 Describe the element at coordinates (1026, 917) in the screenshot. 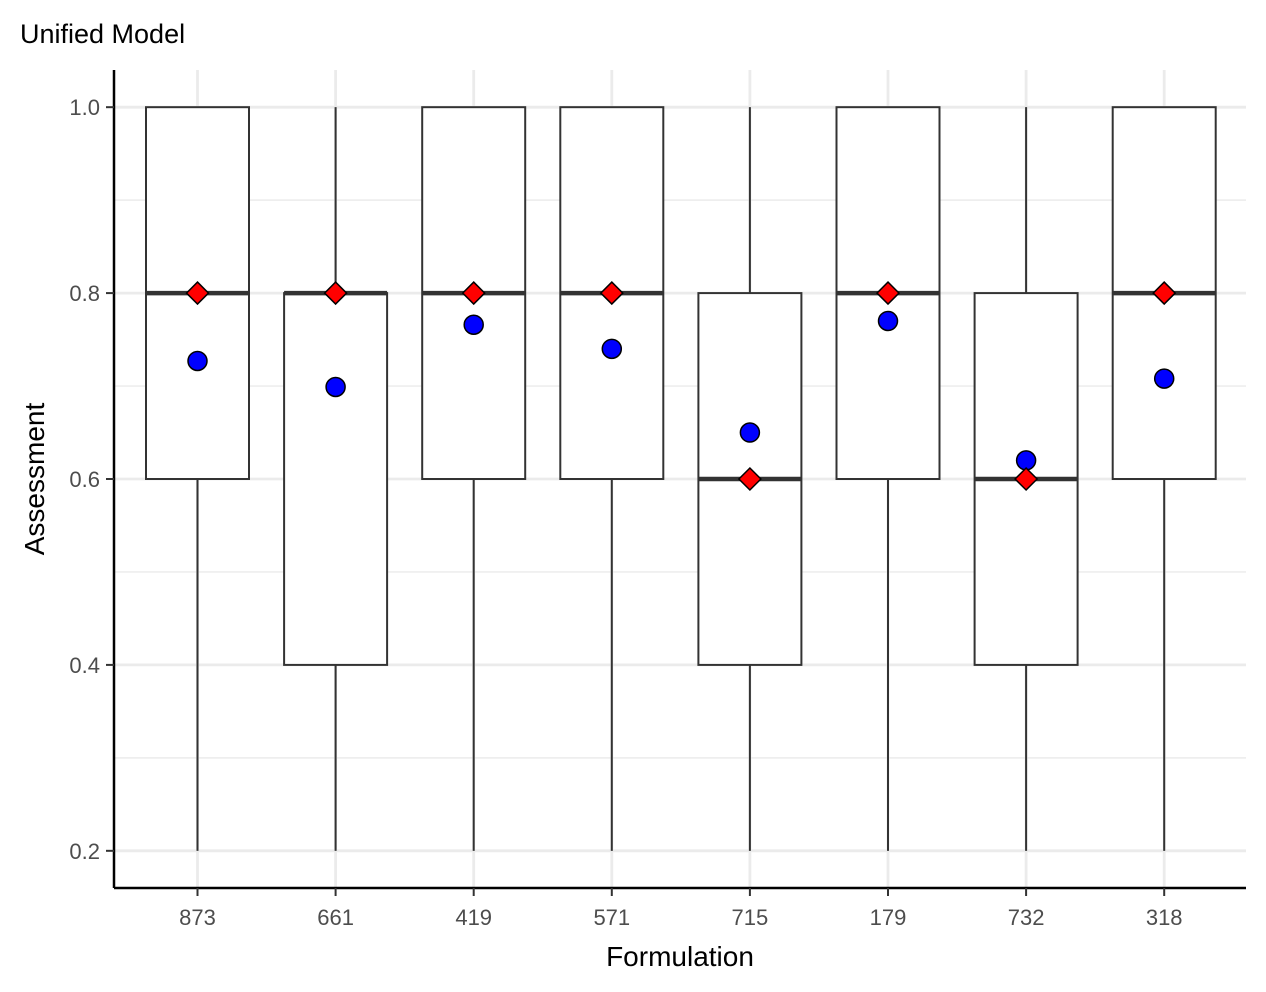

I see `x-tick-label: 732` at that location.